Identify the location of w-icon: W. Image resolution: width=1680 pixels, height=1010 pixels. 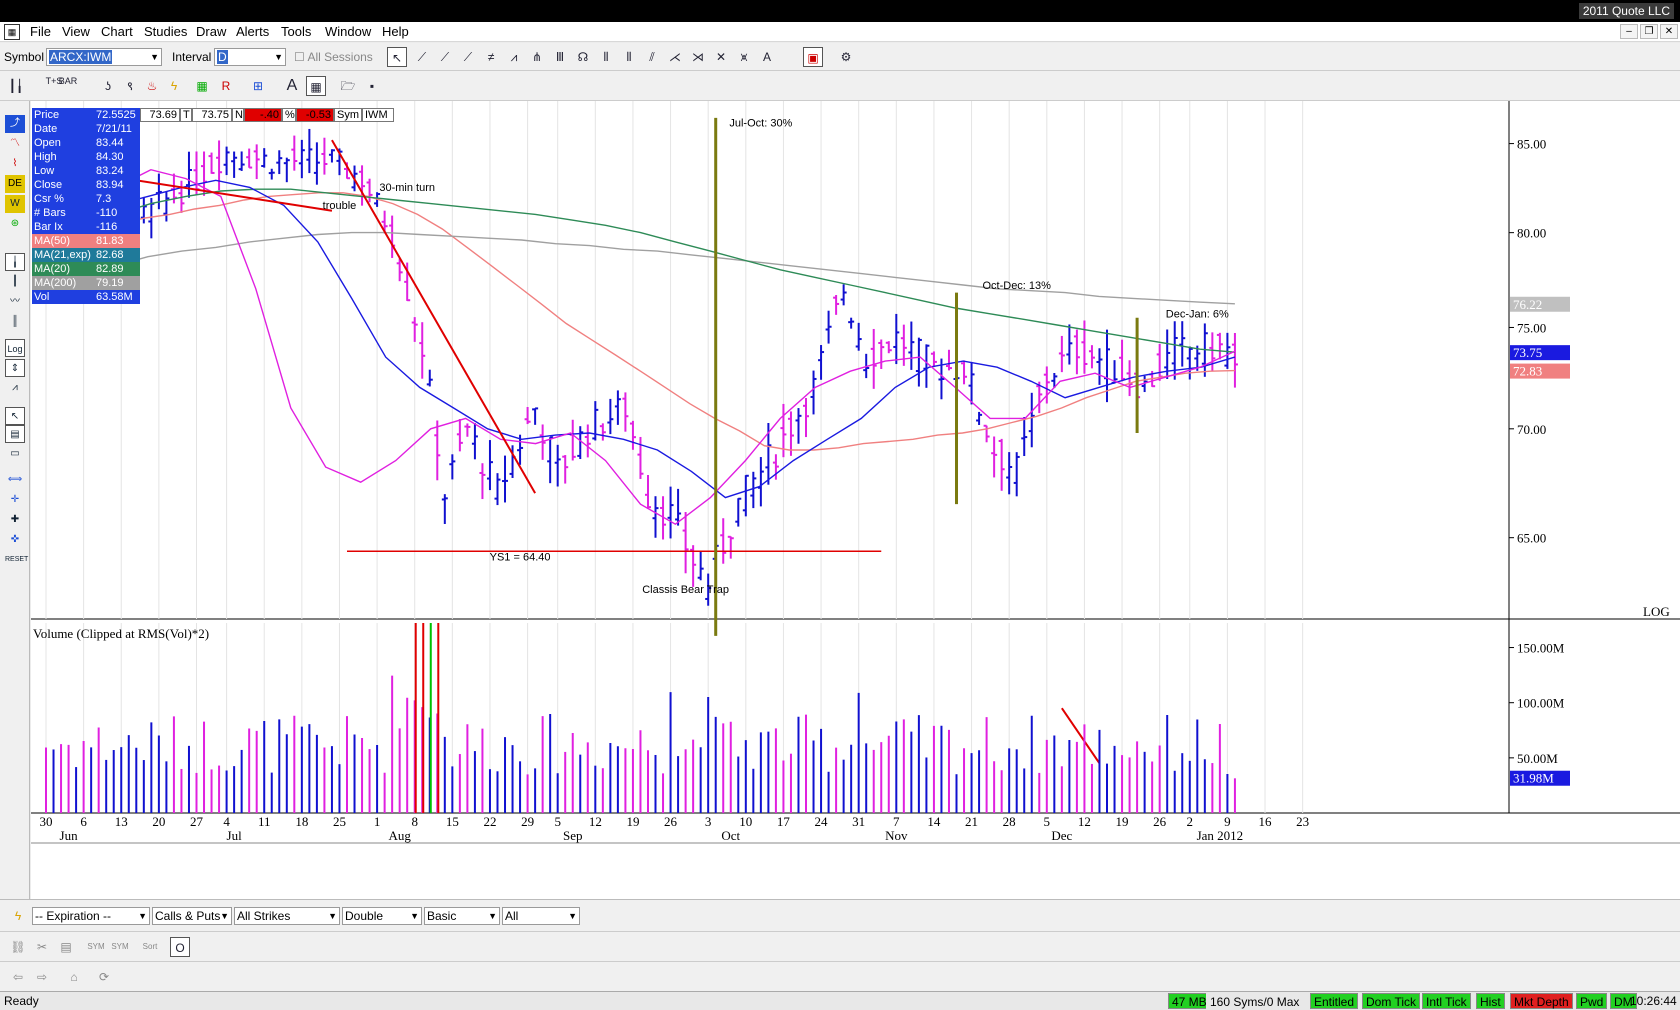
(15, 204).